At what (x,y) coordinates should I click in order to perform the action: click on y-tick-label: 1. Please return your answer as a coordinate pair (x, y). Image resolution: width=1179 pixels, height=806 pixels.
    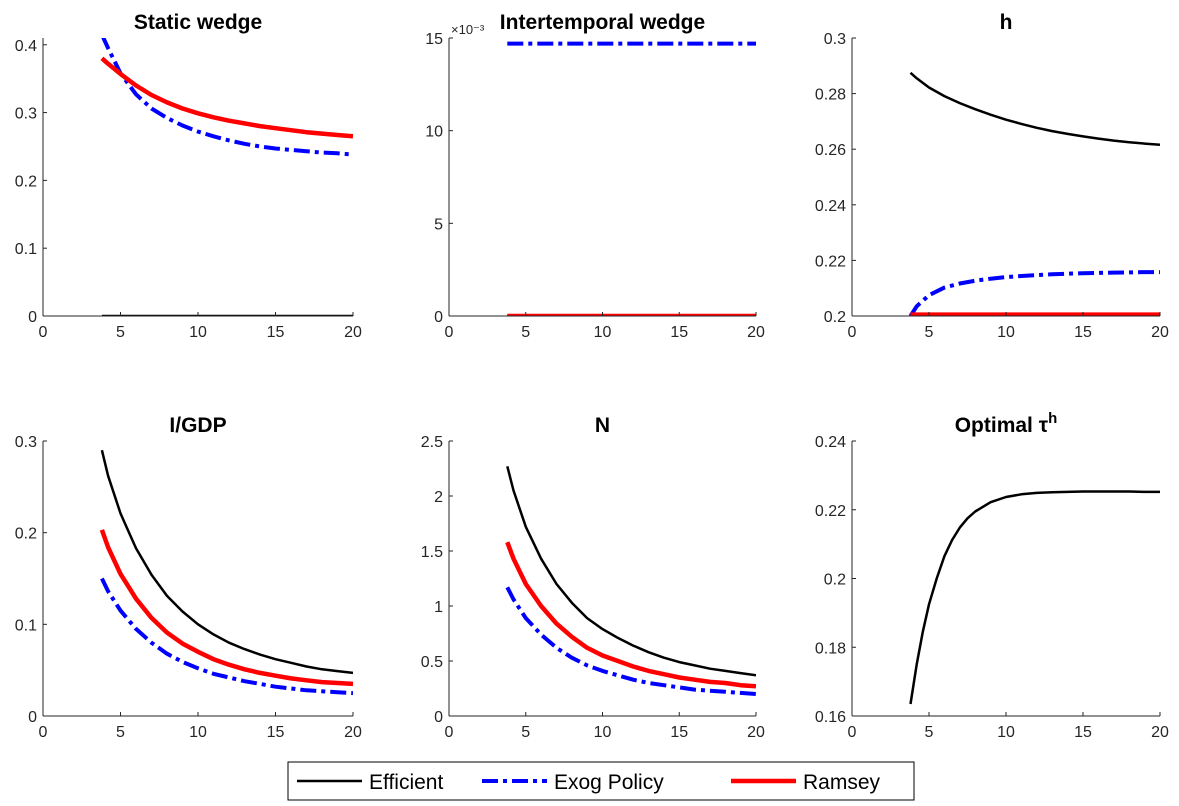
    Looking at the image, I should click on (438, 607).